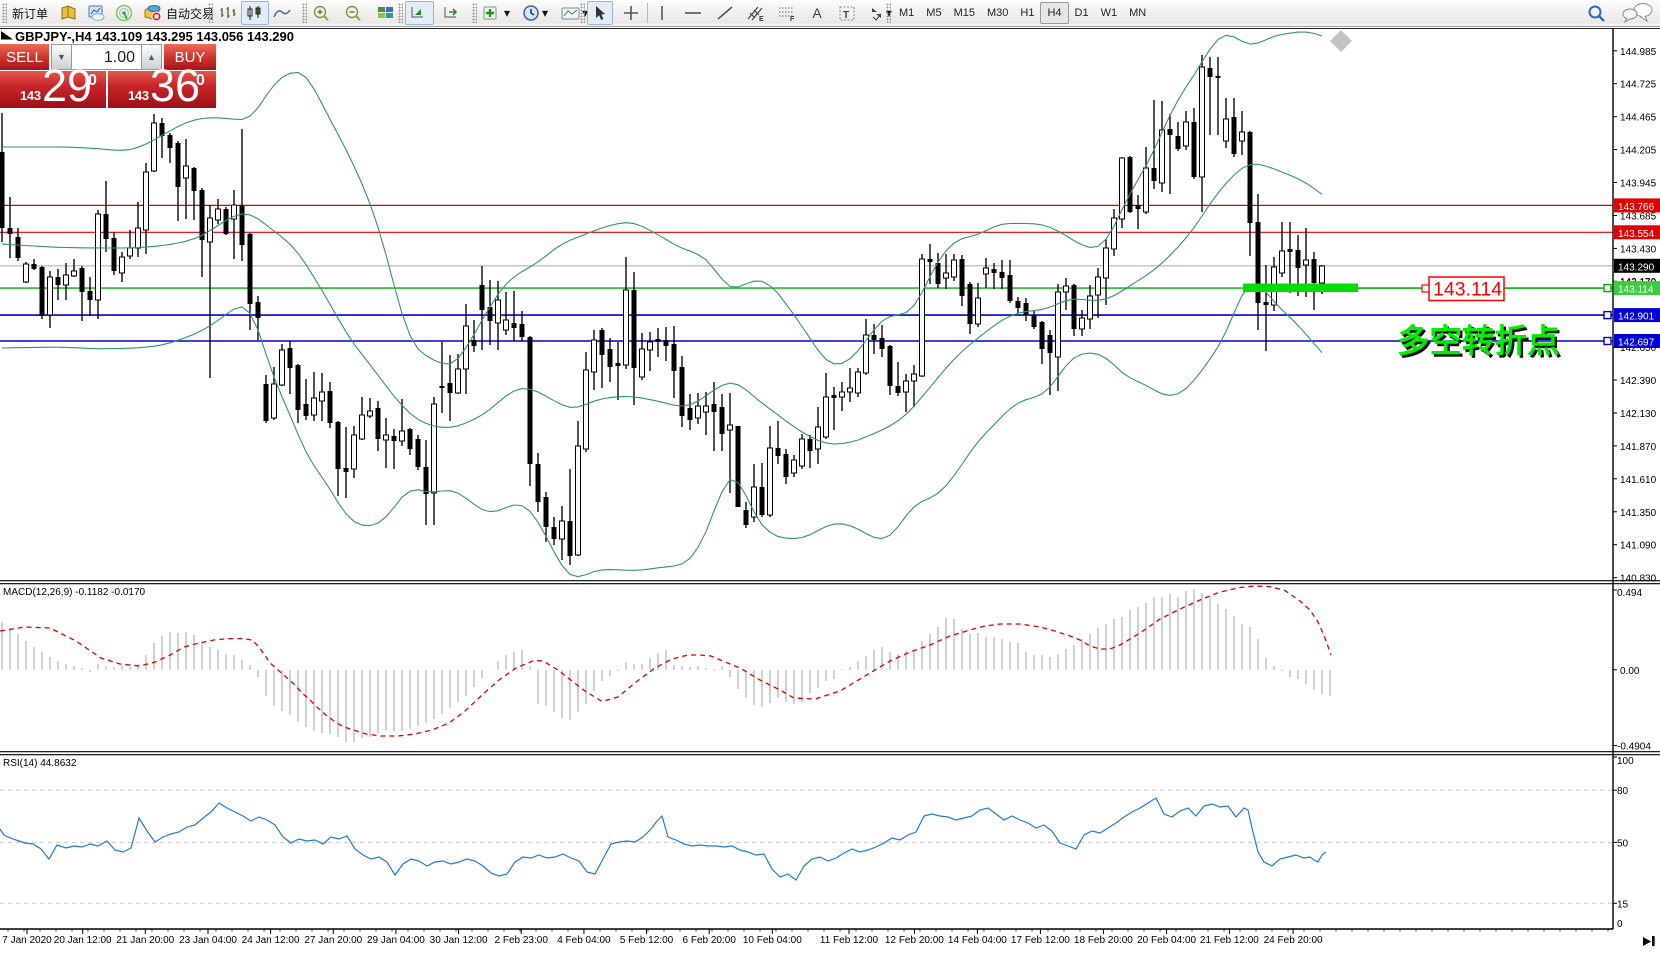 Image resolution: width=1660 pixels, height=954 pixels. Describe the element at coordinates (1638, 118) in the screenshot. I see `svg-text: 144.465` at that location.